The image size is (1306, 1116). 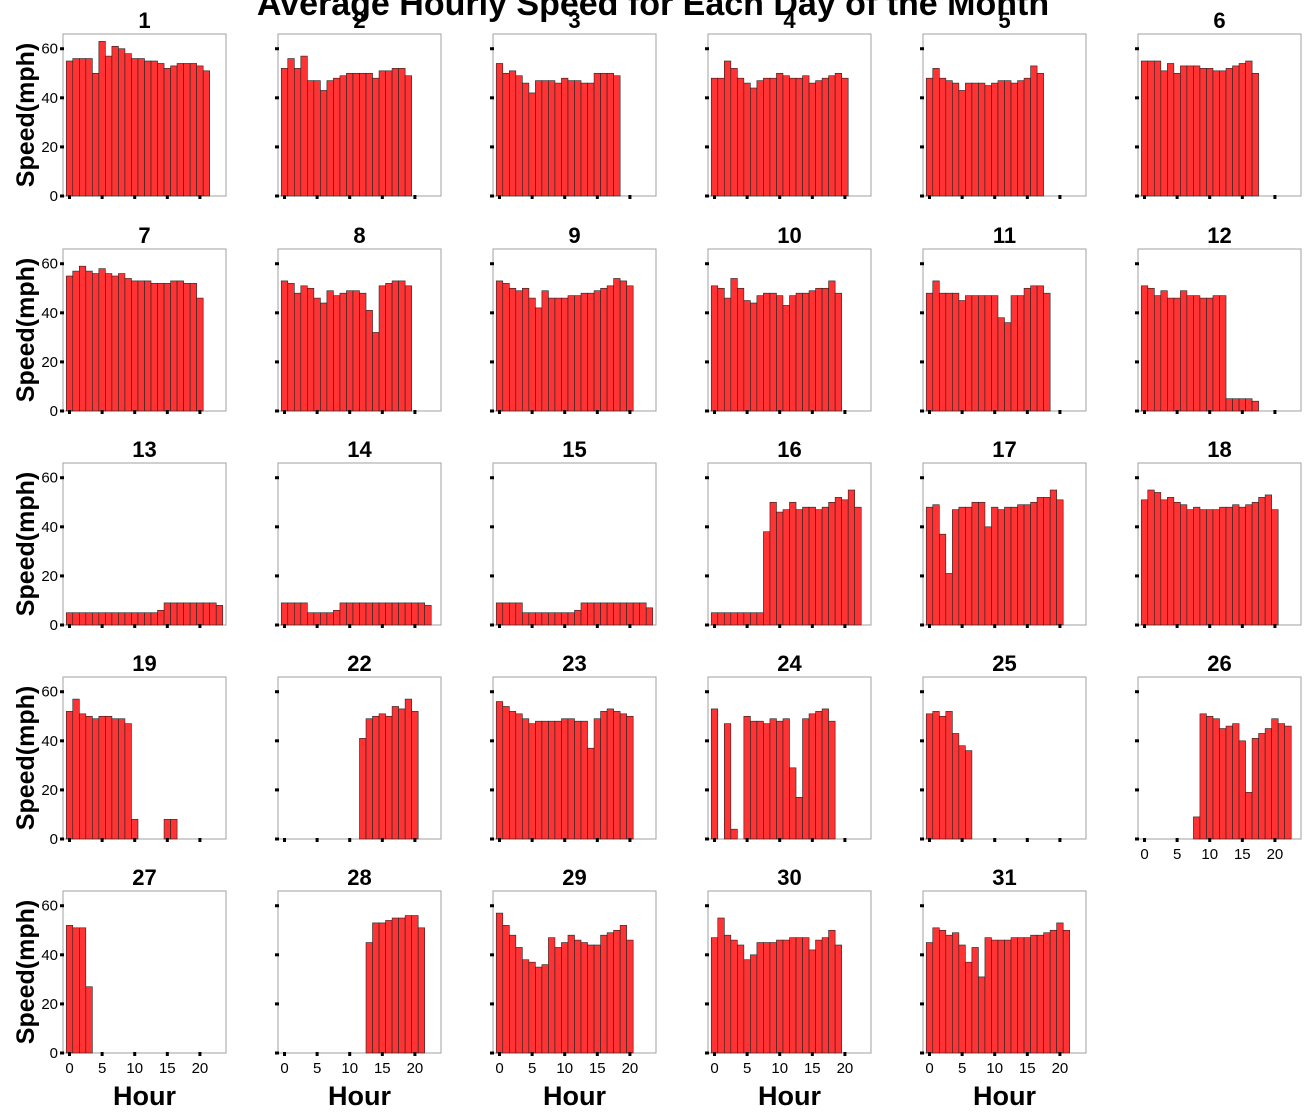 What do you see at coordinates (786, 136) in the screenshot?
I see `bar-day4-hour11` at bounding box center [786, 136].